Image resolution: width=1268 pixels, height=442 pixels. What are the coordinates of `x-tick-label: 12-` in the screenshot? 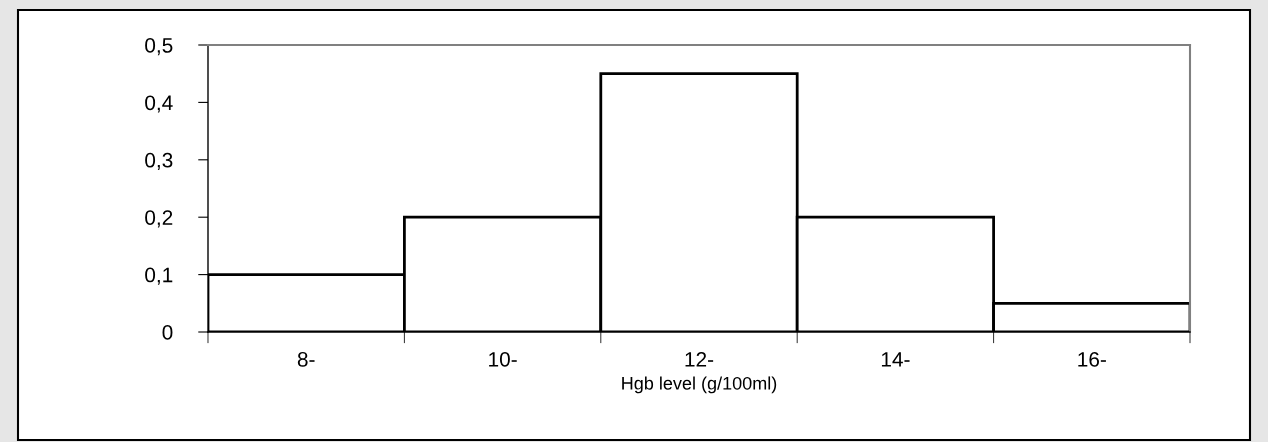 It's located at (699, 359).